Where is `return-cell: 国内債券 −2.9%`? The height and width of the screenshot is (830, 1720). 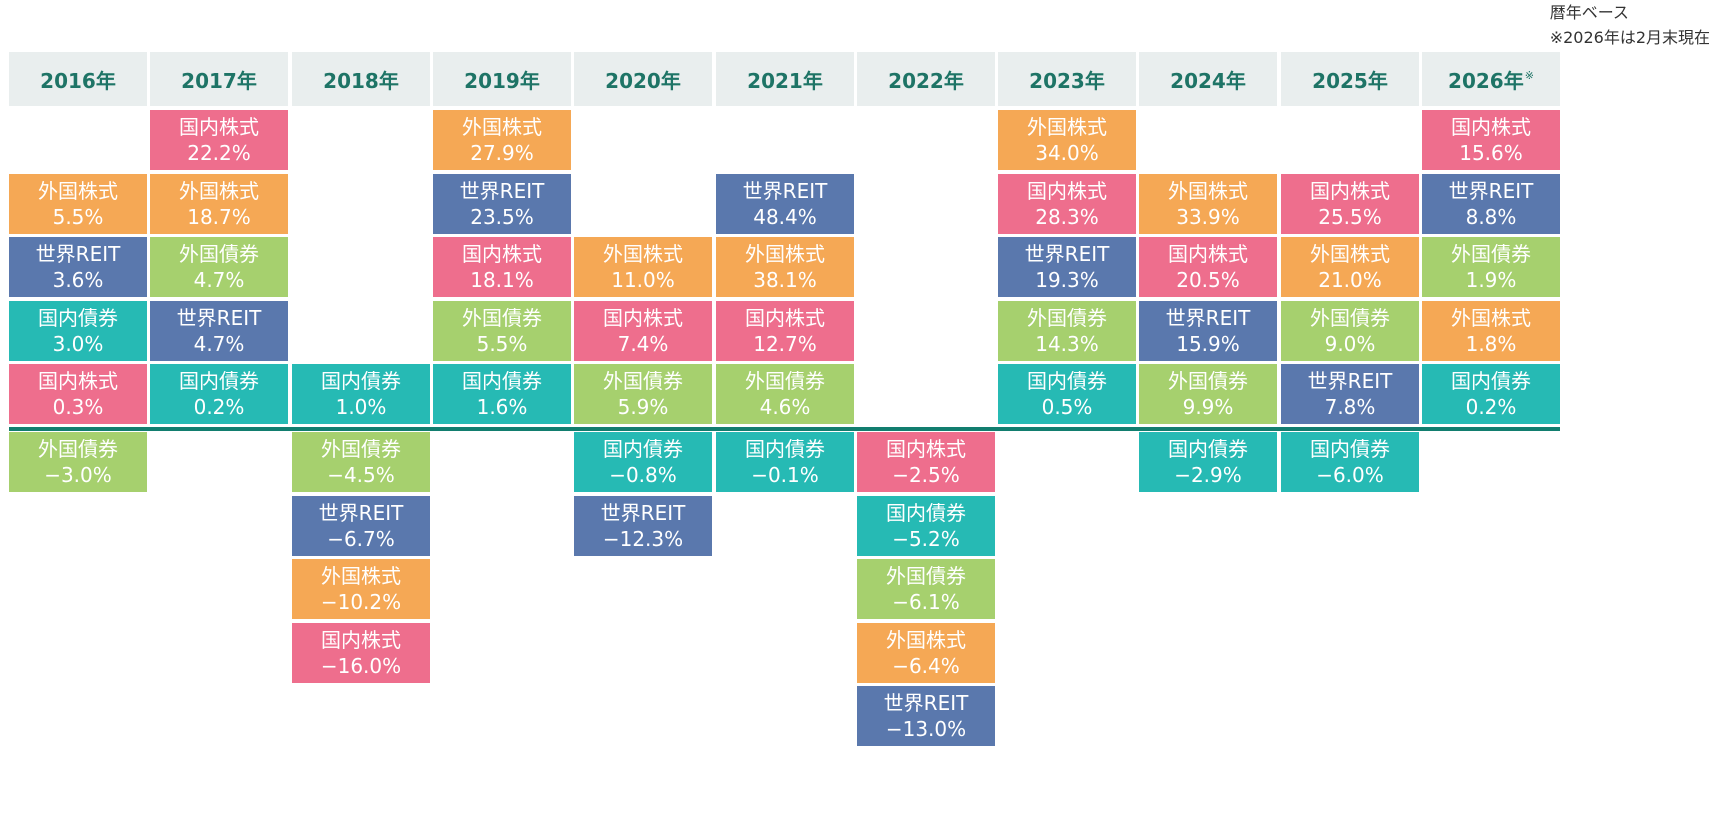
return-cell: 国内債券 −2.9% is located at coordinates (1208, 462).